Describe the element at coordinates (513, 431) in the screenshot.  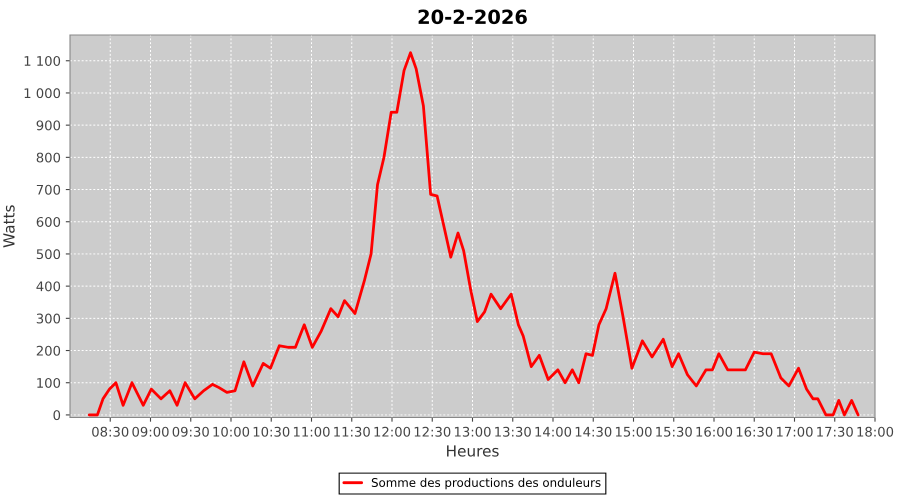
I see `x-tick-label: 13:30` at that location.